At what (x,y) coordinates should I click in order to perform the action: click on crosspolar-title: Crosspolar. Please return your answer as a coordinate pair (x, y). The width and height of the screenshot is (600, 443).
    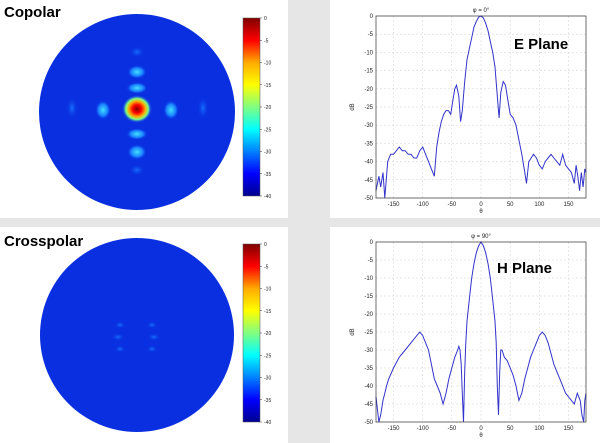
    Looking at the image, I should click on (44, 241).